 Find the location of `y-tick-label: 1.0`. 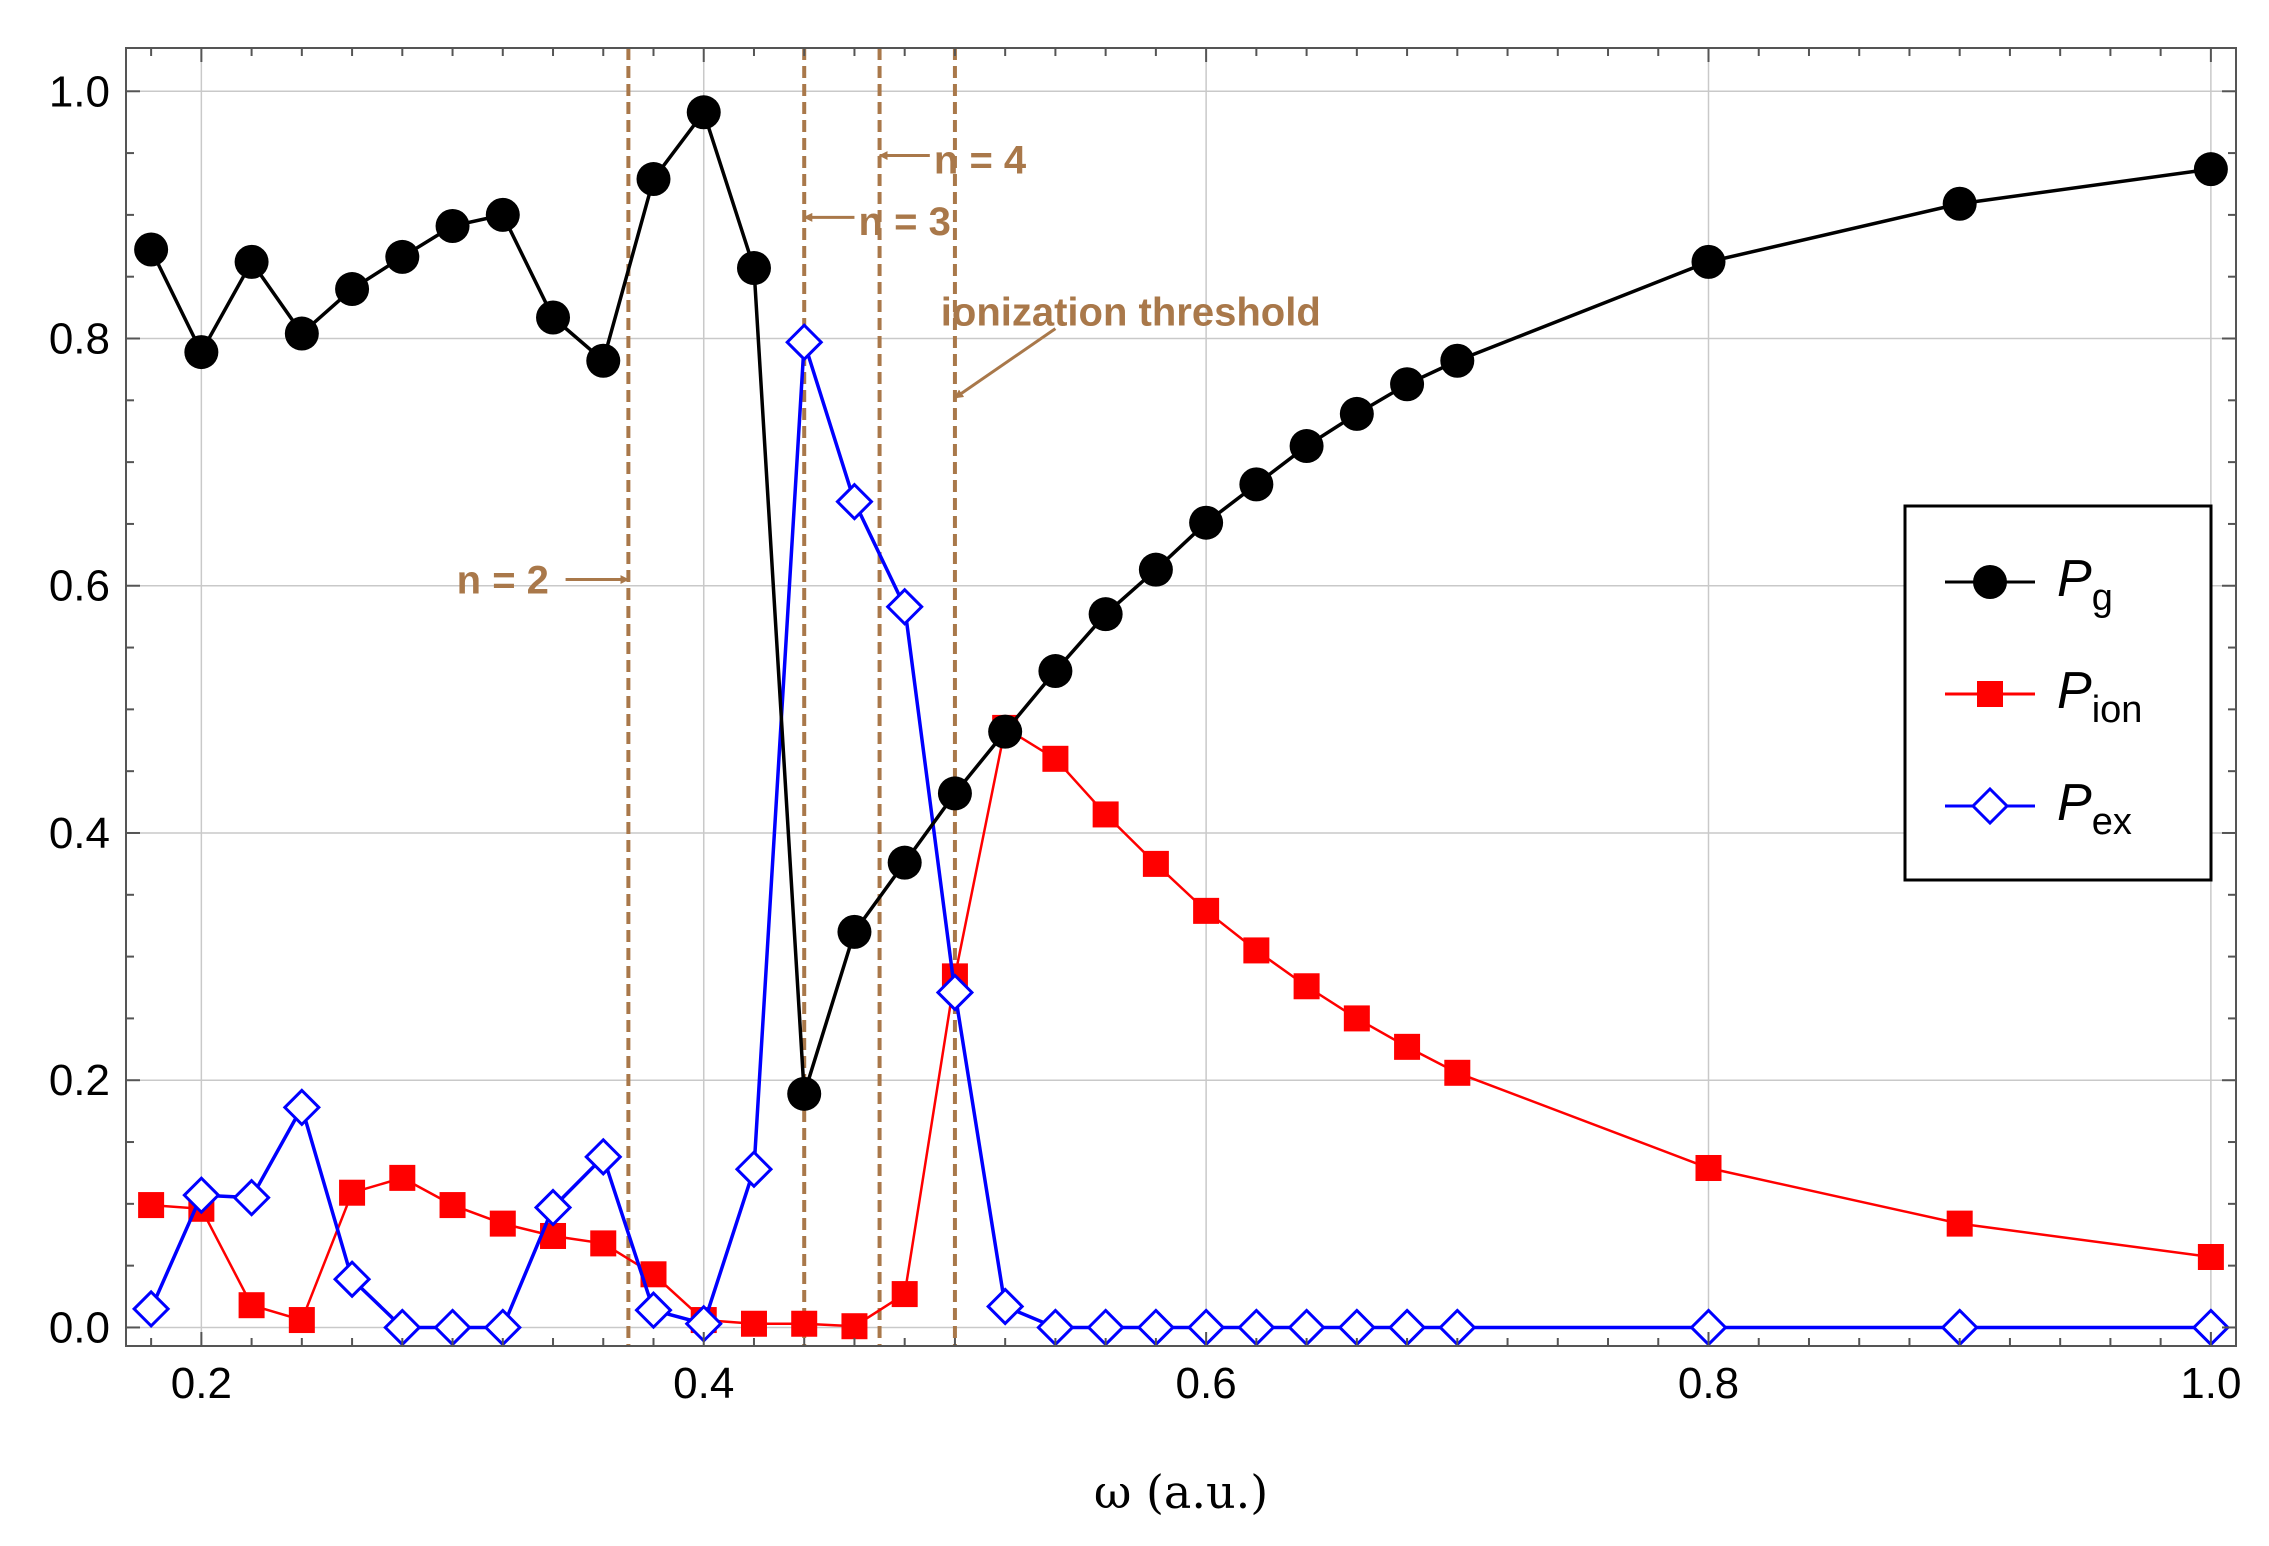

y-tick-label: 1.0 is located at coordinates (79, 91).